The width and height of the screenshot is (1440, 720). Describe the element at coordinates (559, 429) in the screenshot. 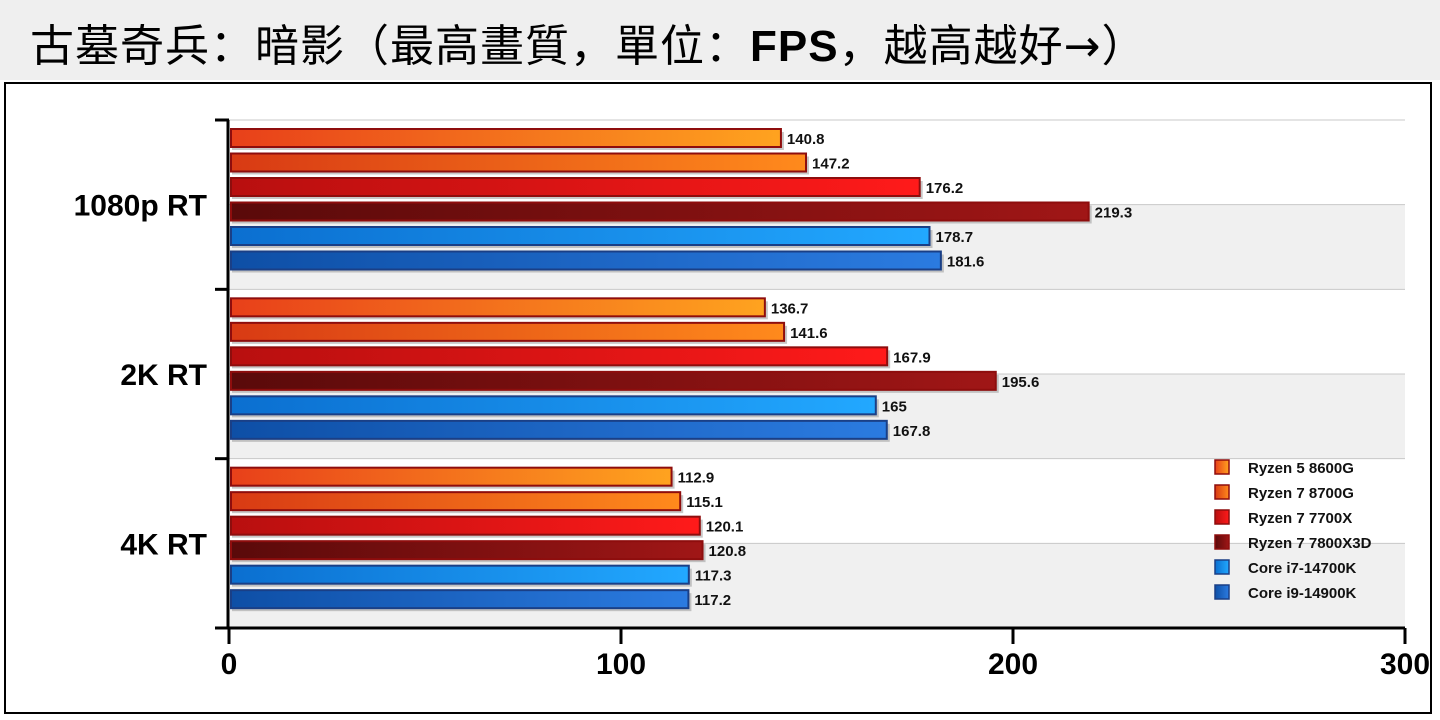

I see `bar-2k-rt-core-i9-14900k` at that location.